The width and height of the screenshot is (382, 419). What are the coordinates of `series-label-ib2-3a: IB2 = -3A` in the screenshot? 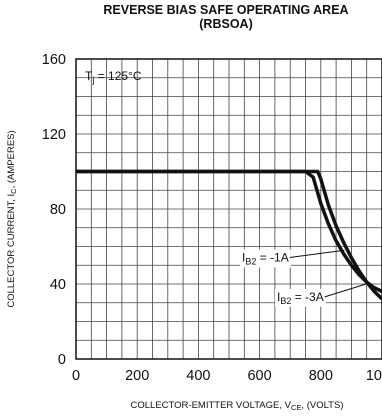 It's located at (321, 295).